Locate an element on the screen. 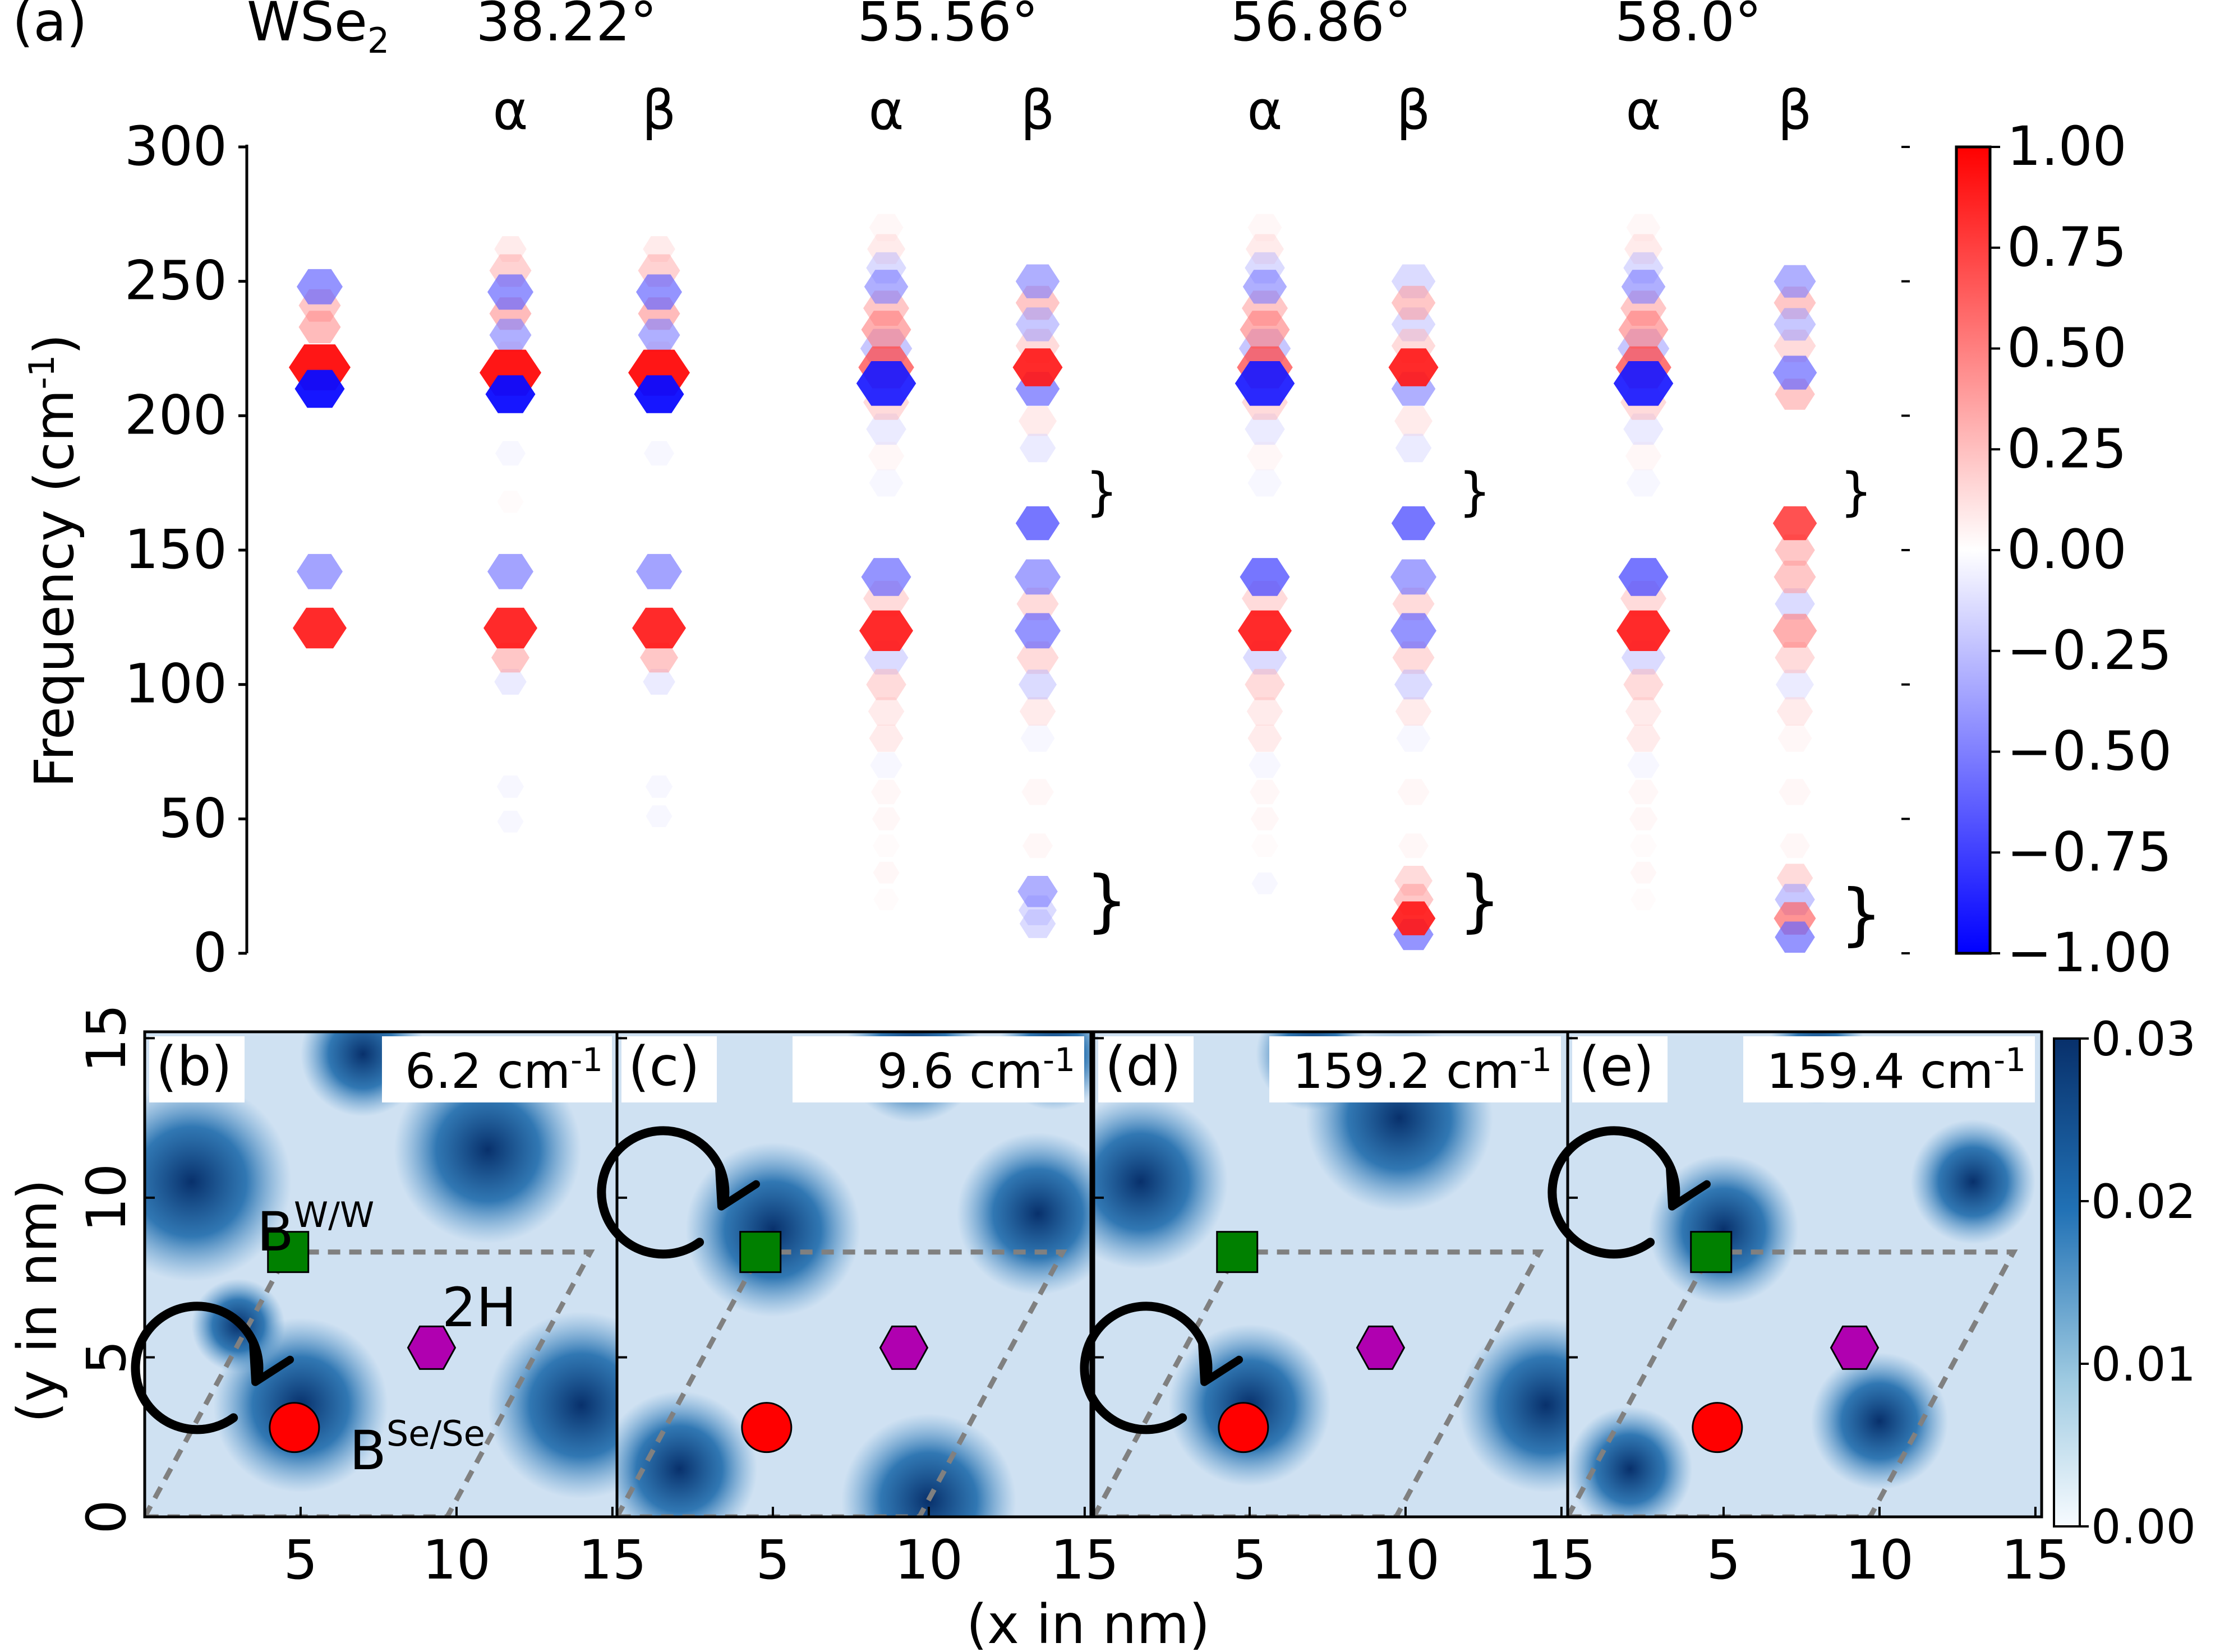 The width and height of the screenshot is (2220, 1652). right-axis-ticks is located at coordinates (1906, 550).